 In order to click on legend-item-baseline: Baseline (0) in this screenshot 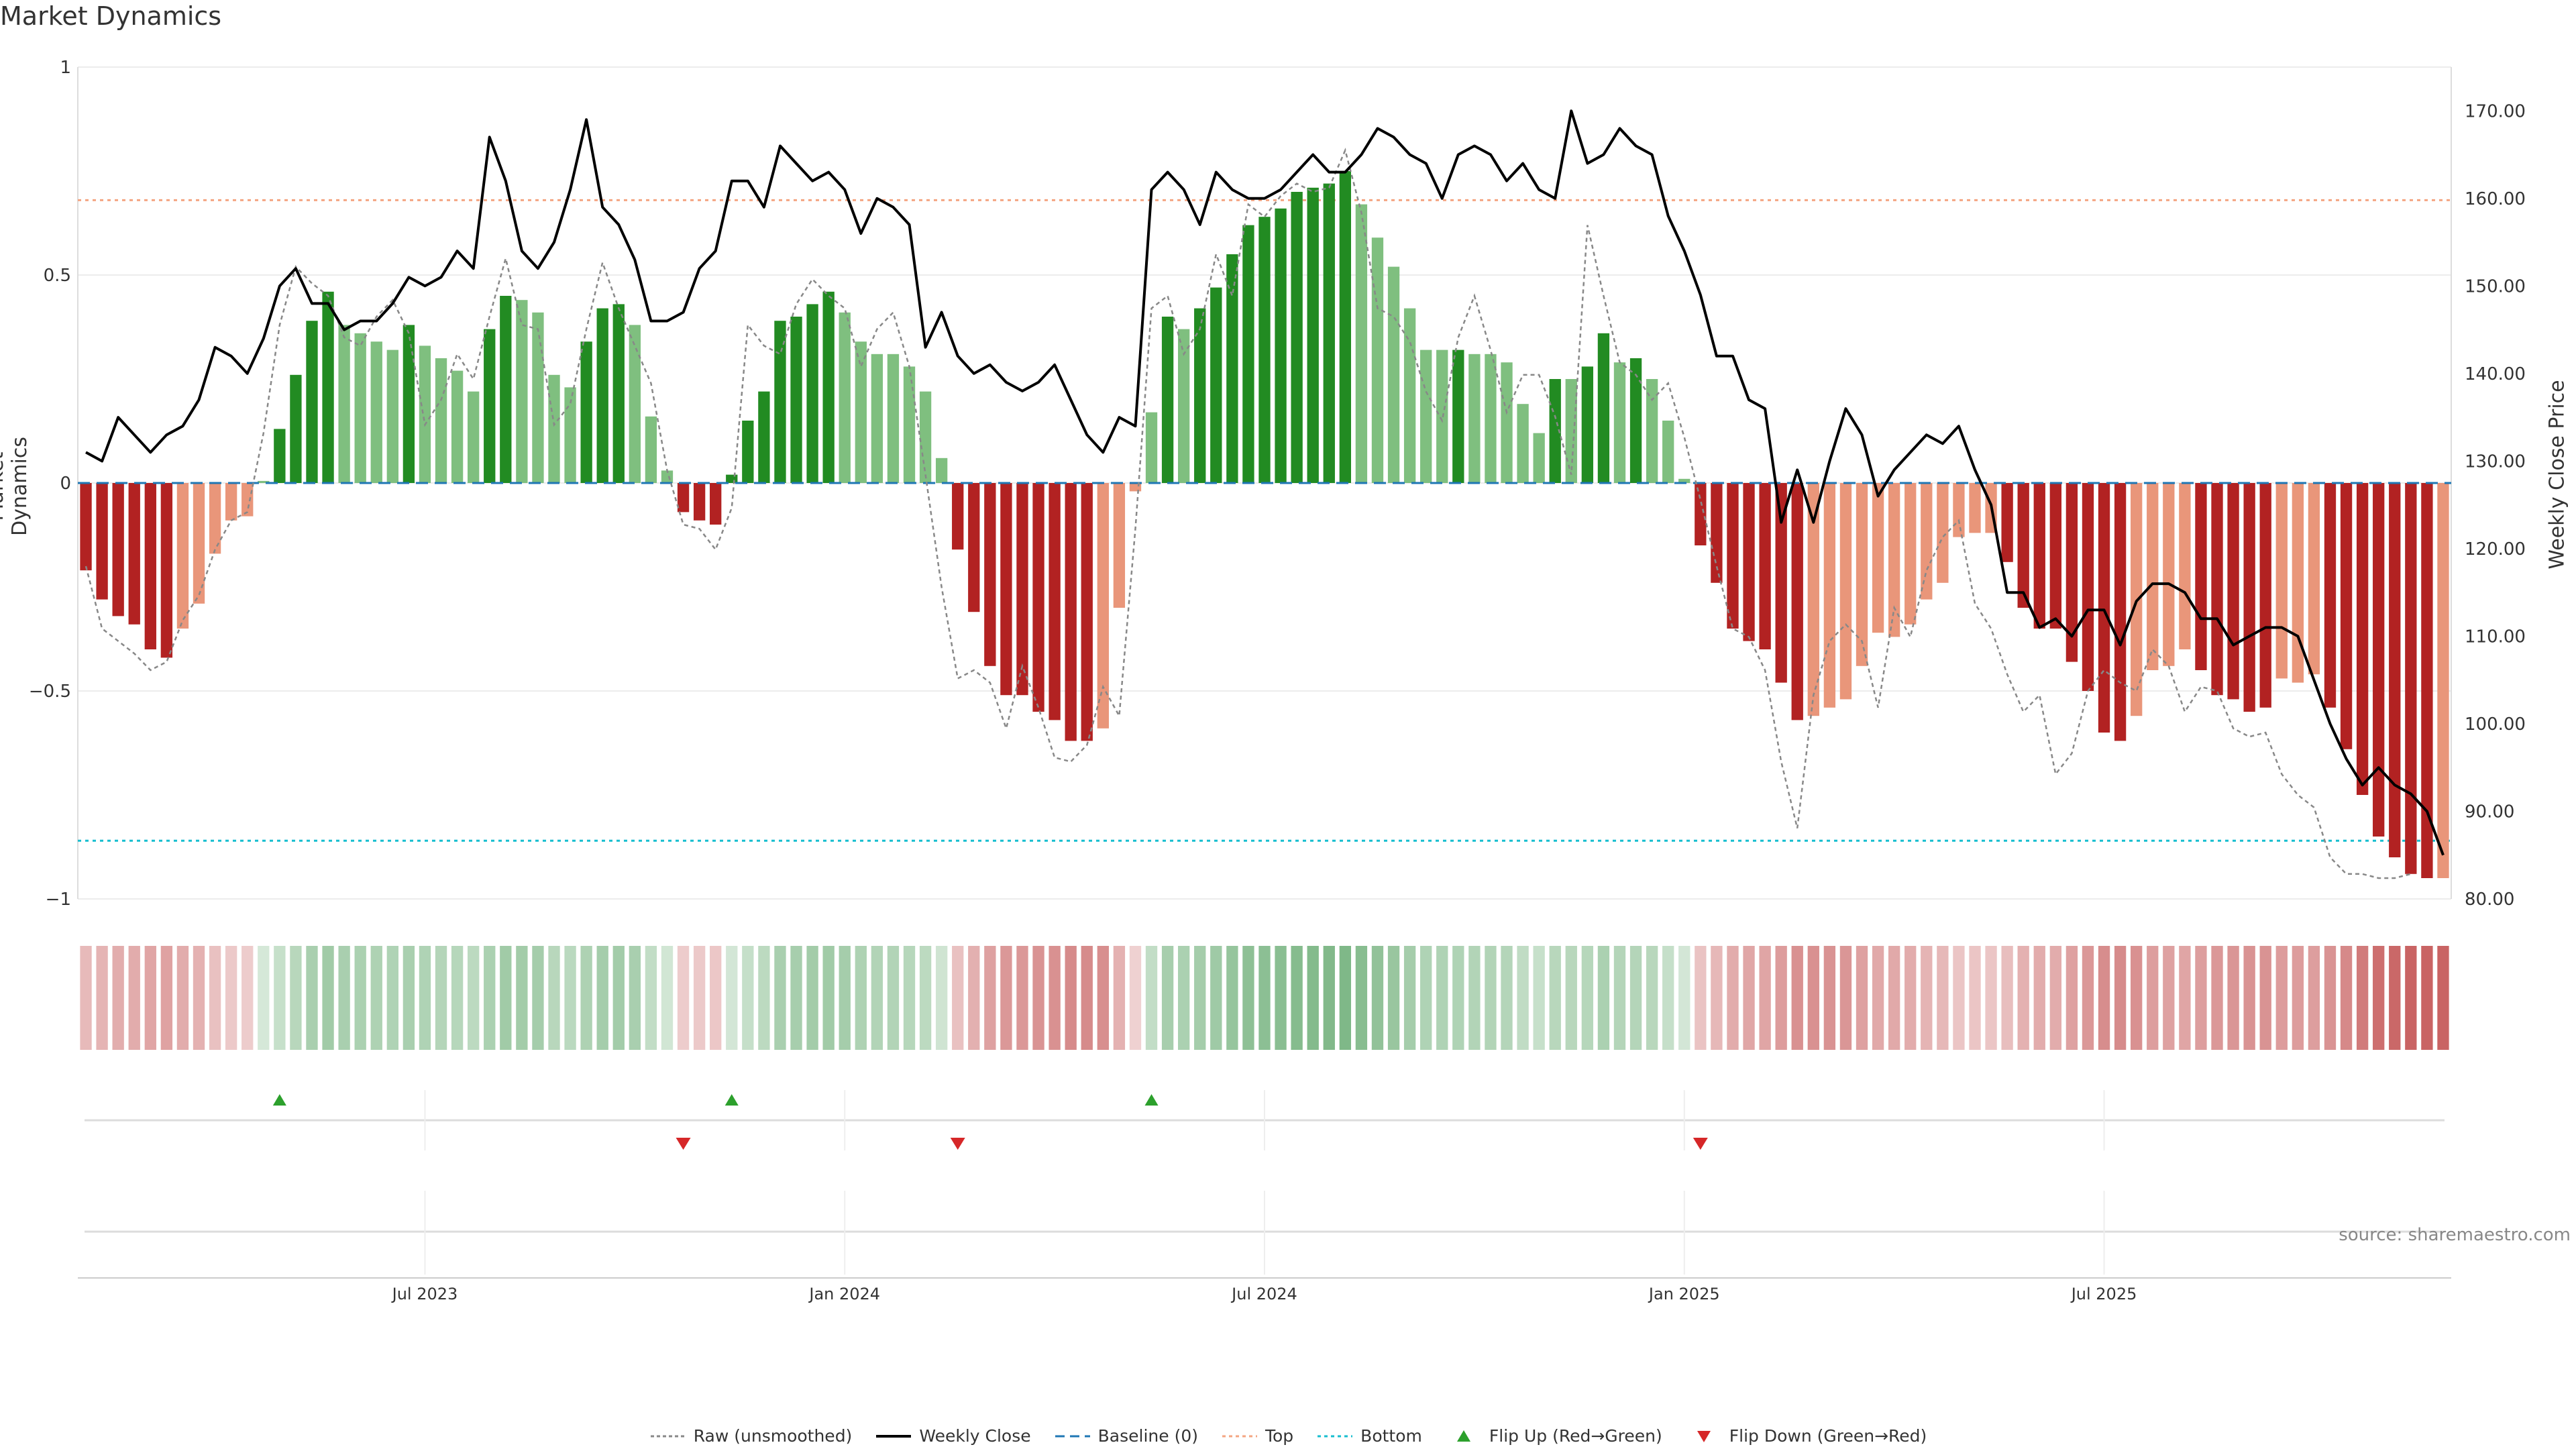, I will do `click(1126, 1436)`.